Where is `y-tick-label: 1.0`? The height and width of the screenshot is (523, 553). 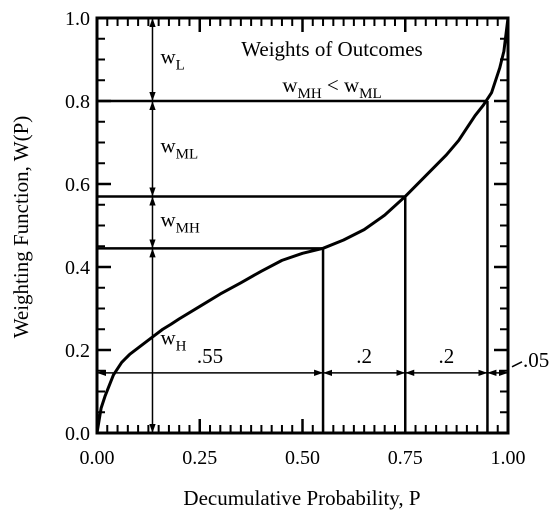 y-tick-label: 1.0 is located at coordinates (77, 19).